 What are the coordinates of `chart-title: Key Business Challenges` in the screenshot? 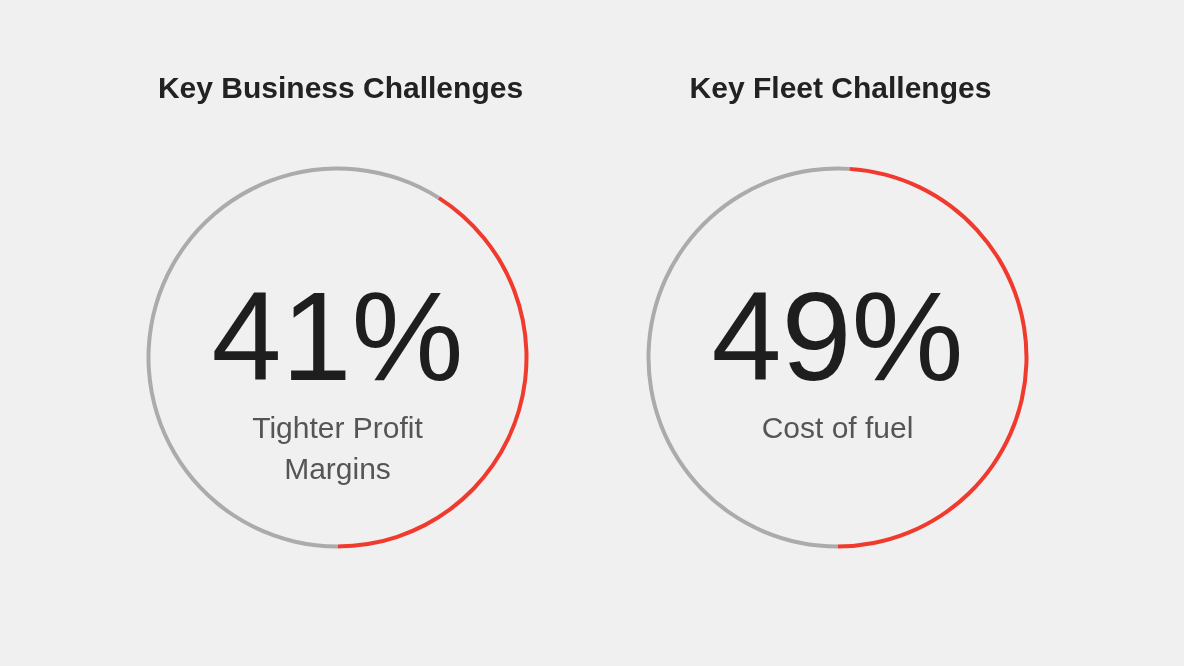 It's located at (340, 87).